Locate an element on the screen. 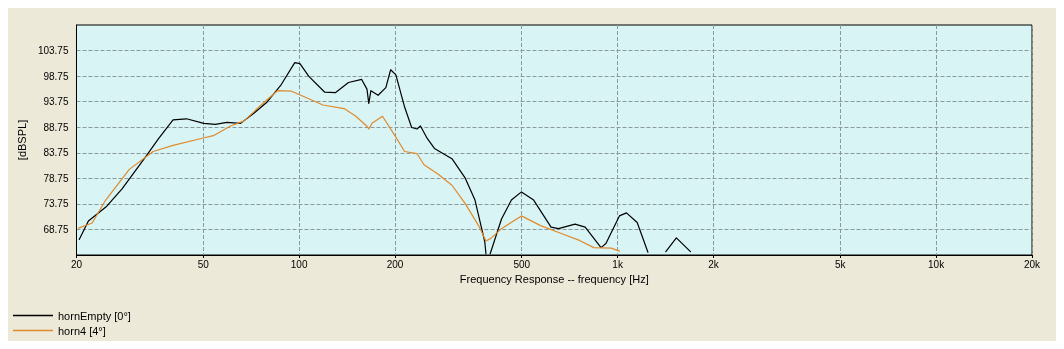 The width and height of the screenshot is (1064, 349). x-tick-label: 50 is located at coordinates (203, 264).